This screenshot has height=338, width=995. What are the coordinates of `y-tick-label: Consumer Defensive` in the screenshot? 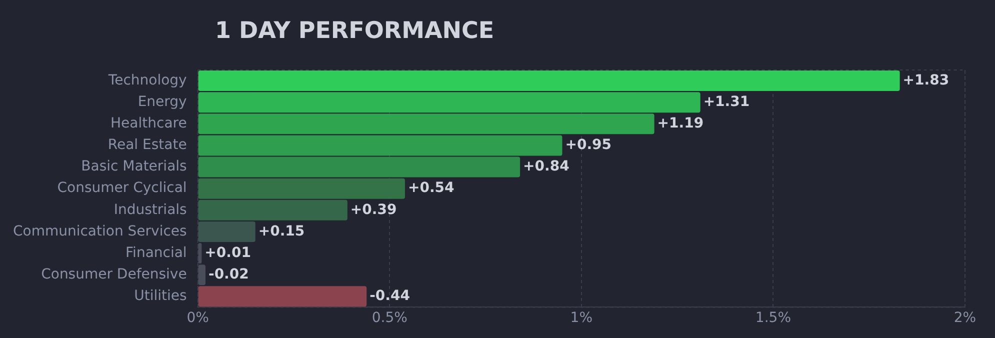 It's located at (114, 274).